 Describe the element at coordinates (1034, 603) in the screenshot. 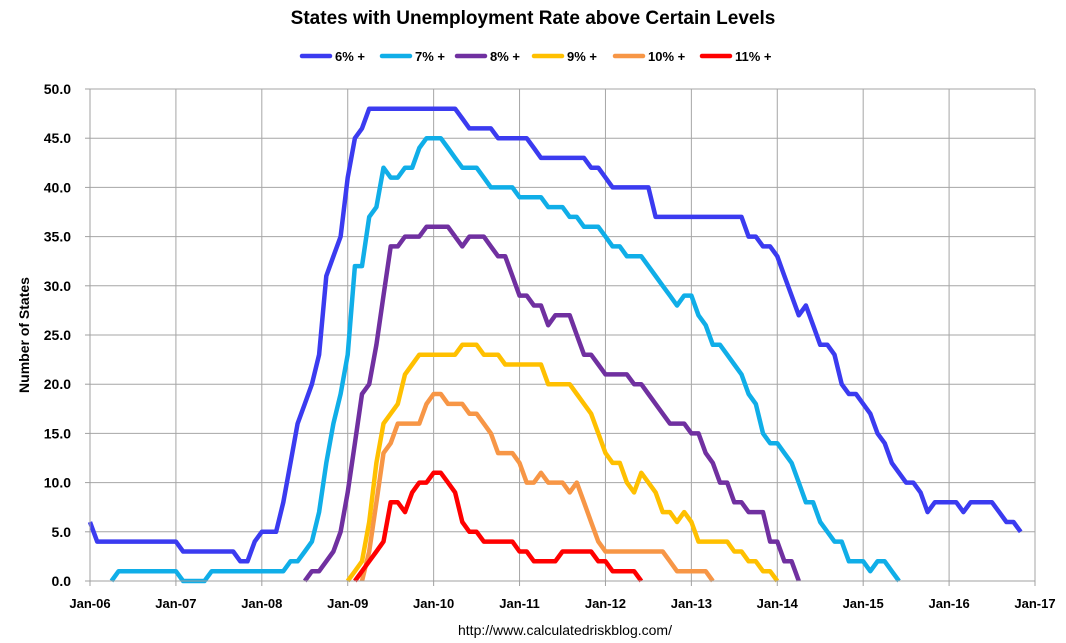

I see `x-tick-label: Jan-17` at that location.